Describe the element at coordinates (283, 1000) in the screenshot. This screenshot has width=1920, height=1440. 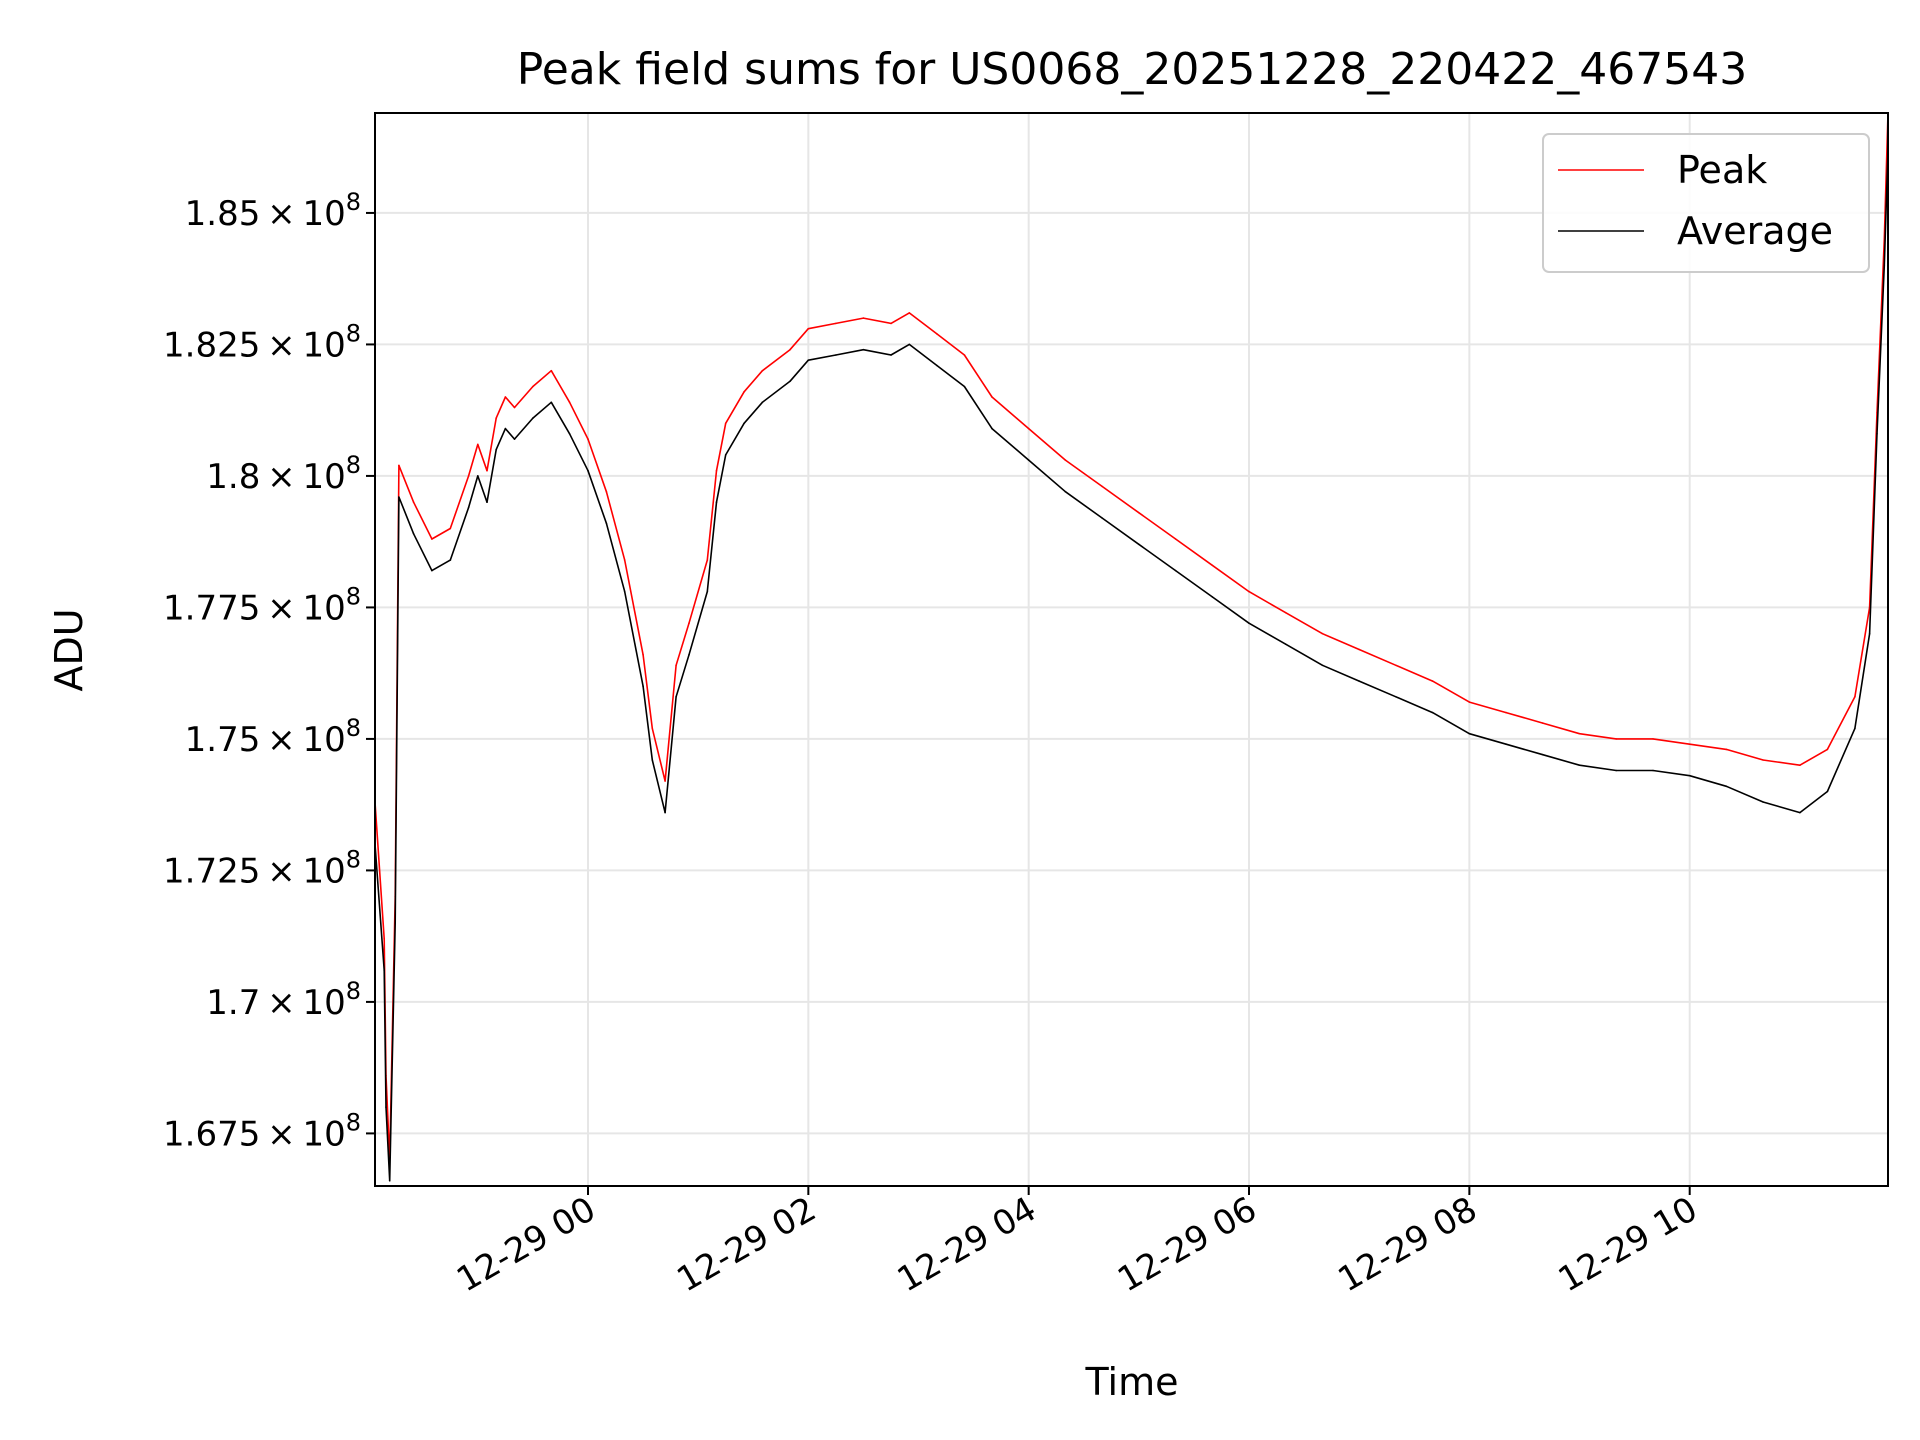
I see `y-tick-label: 1.7 × 10⁸` at that location.